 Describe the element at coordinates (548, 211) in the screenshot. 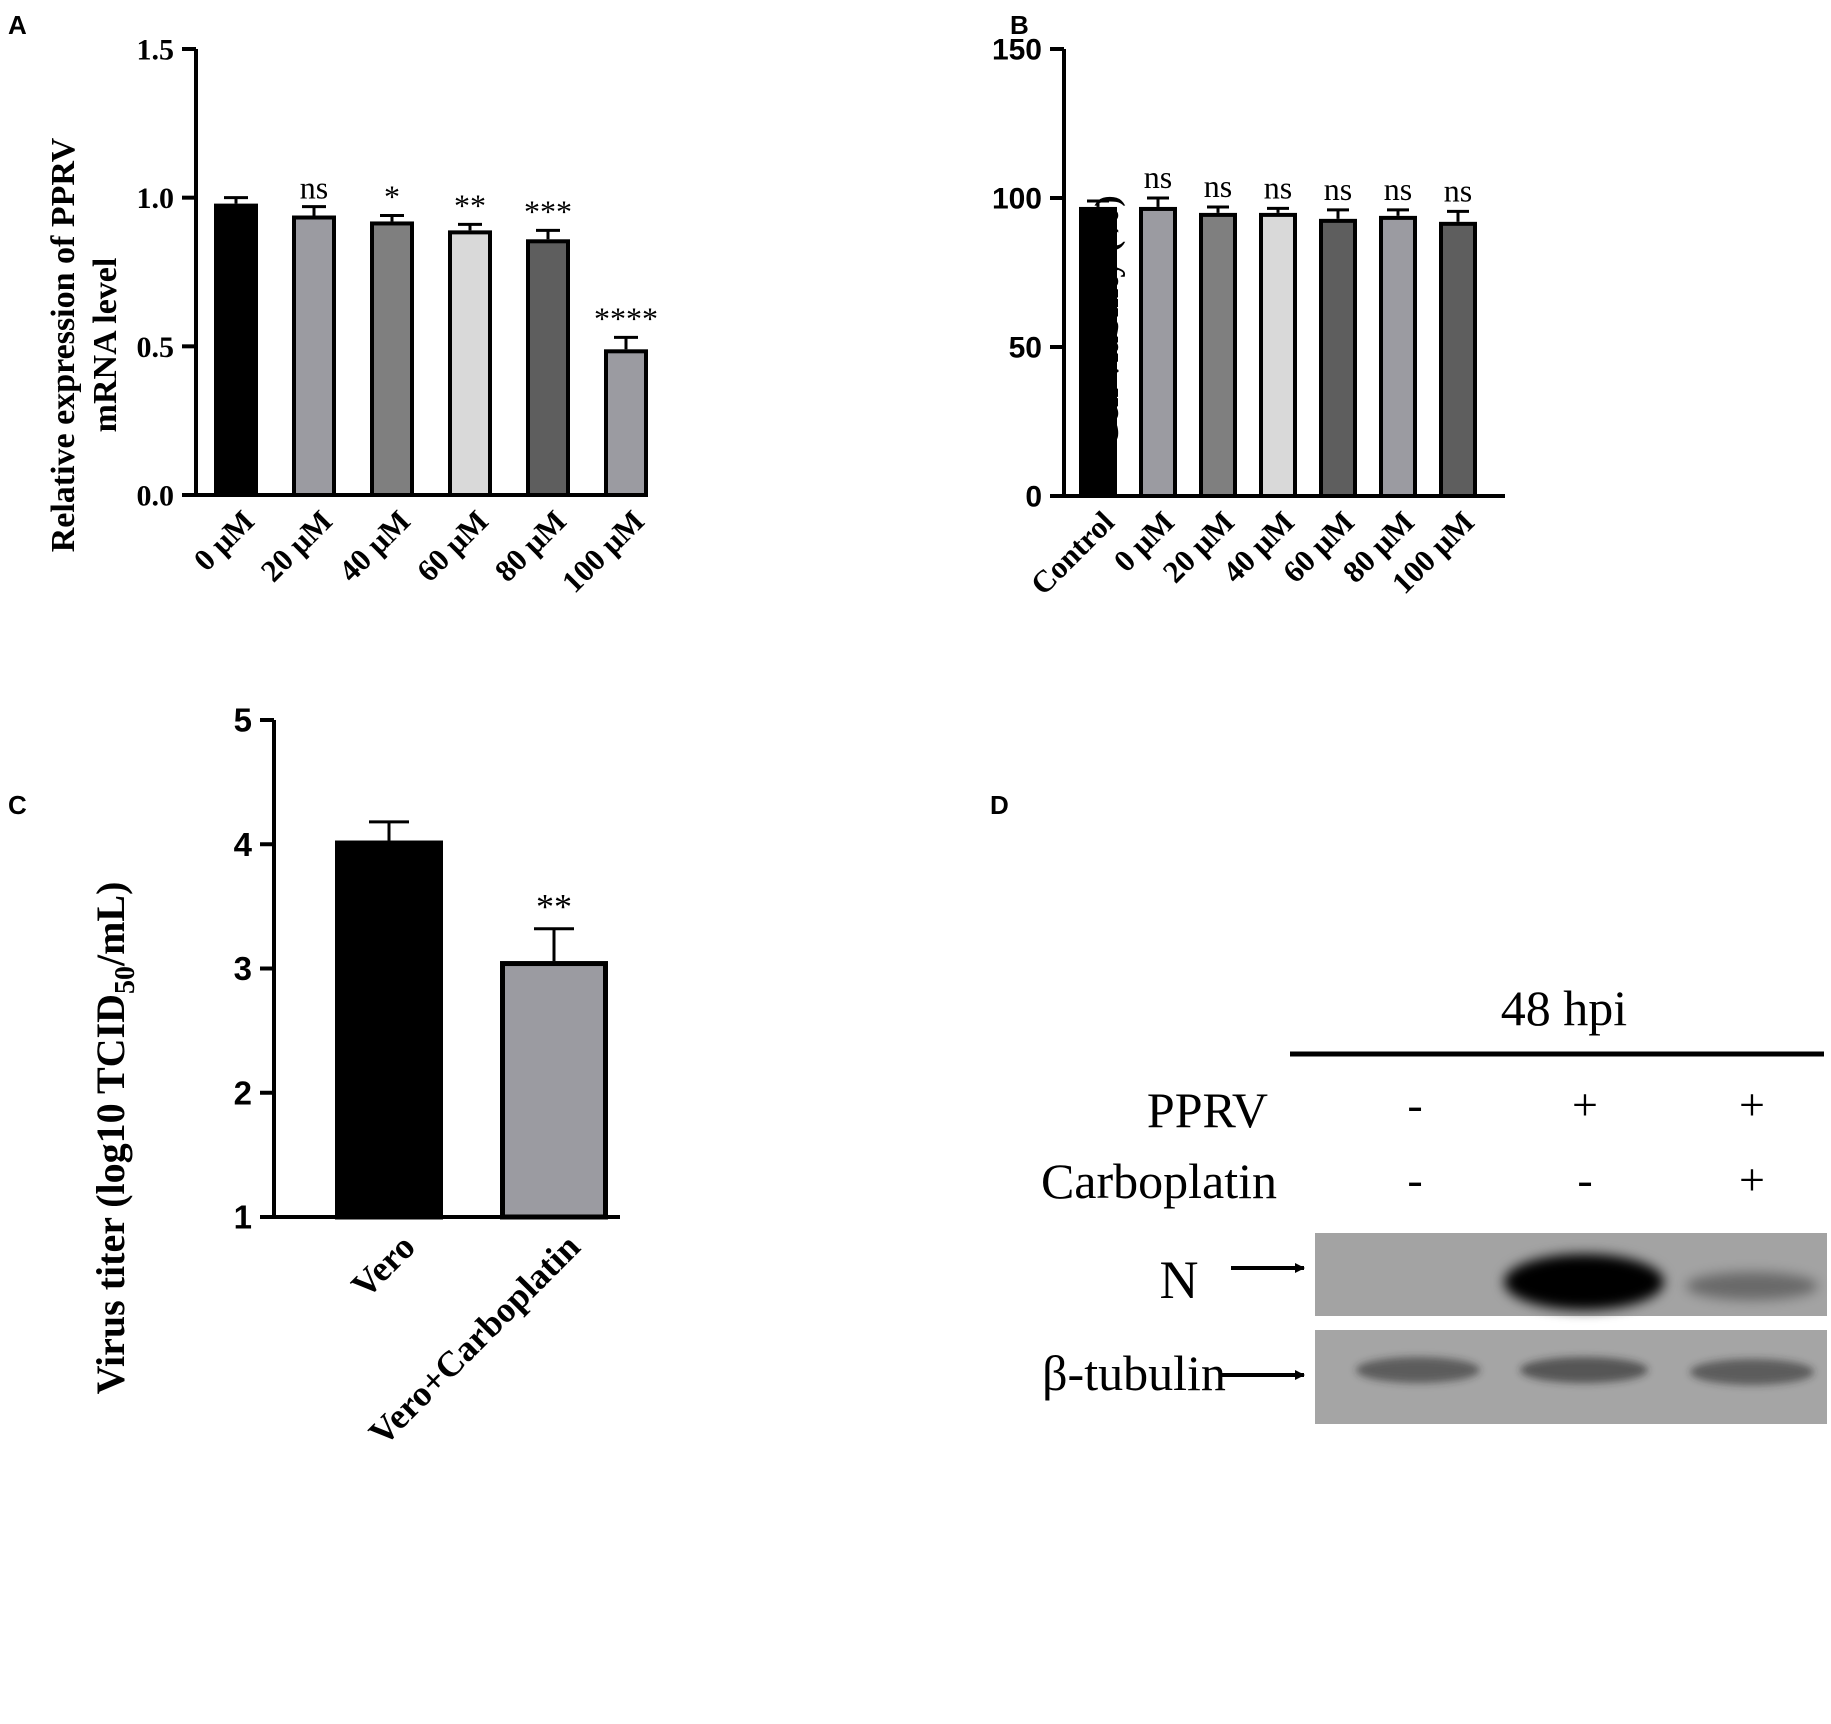

I see `significance-label: ***` at that location.